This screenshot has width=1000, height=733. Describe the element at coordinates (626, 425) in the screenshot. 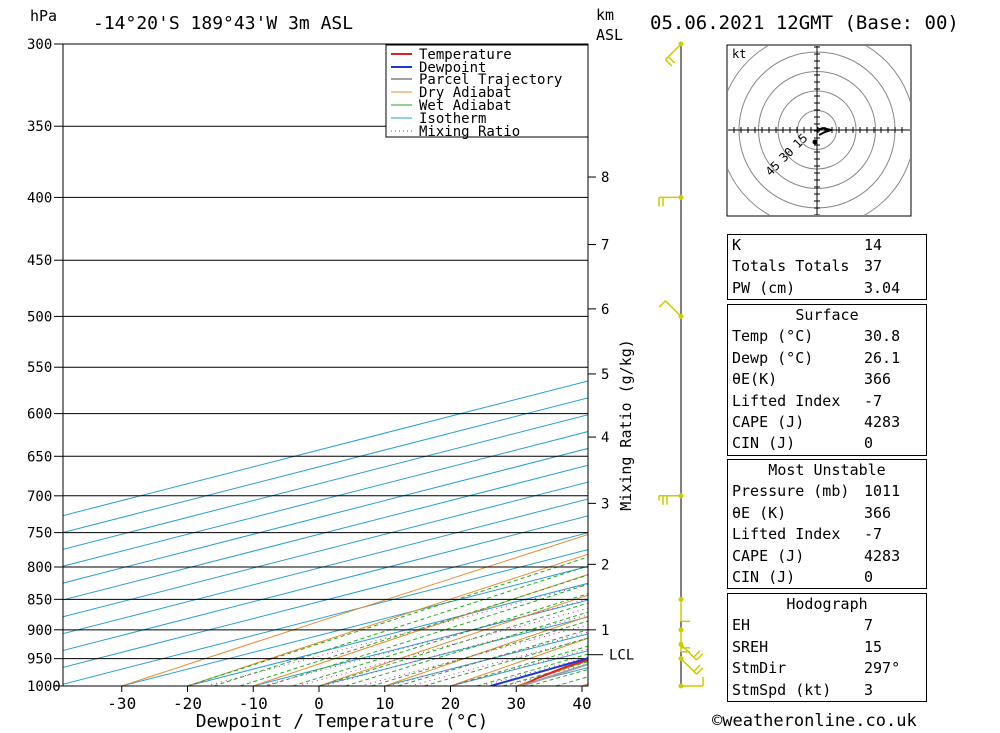

I see `mixing-ratio-axis-title: Mixing Ratio (g/kg)` at that location.